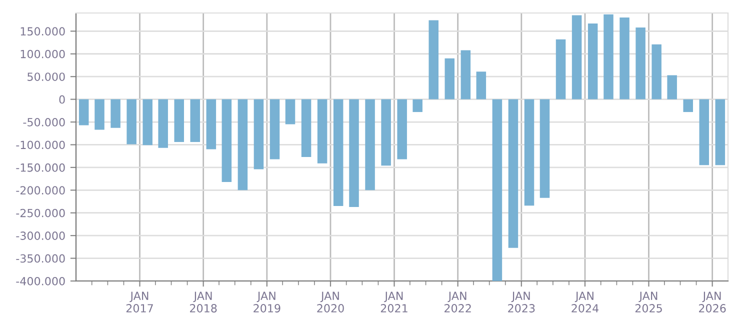  What do you see at coordinates (42, 54) in the screenshot?
I see `y-tick-label: 100.000` at bounding box center [42, 54].